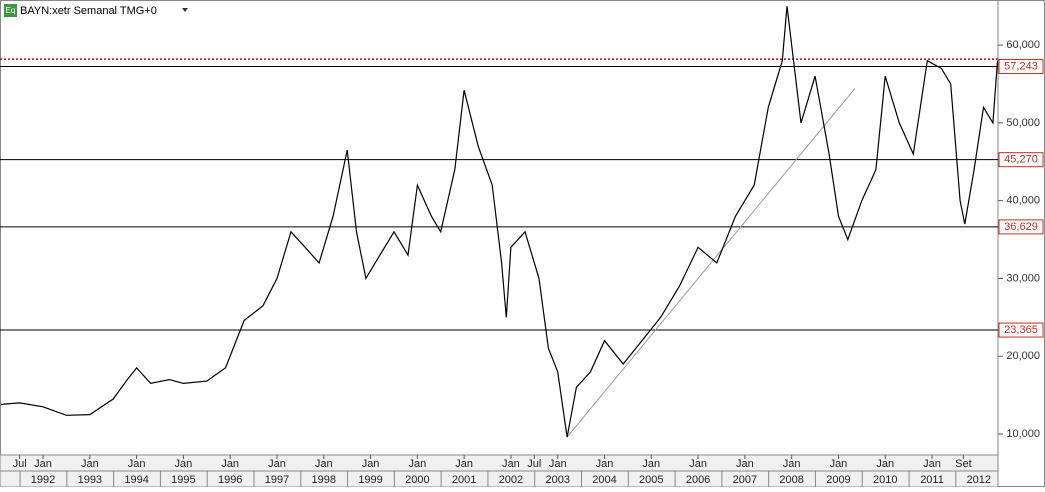 Image resolution: width=1045 pixels, height=492 pixels. I want to click on level-label: 23,365, so click(1021, 330).